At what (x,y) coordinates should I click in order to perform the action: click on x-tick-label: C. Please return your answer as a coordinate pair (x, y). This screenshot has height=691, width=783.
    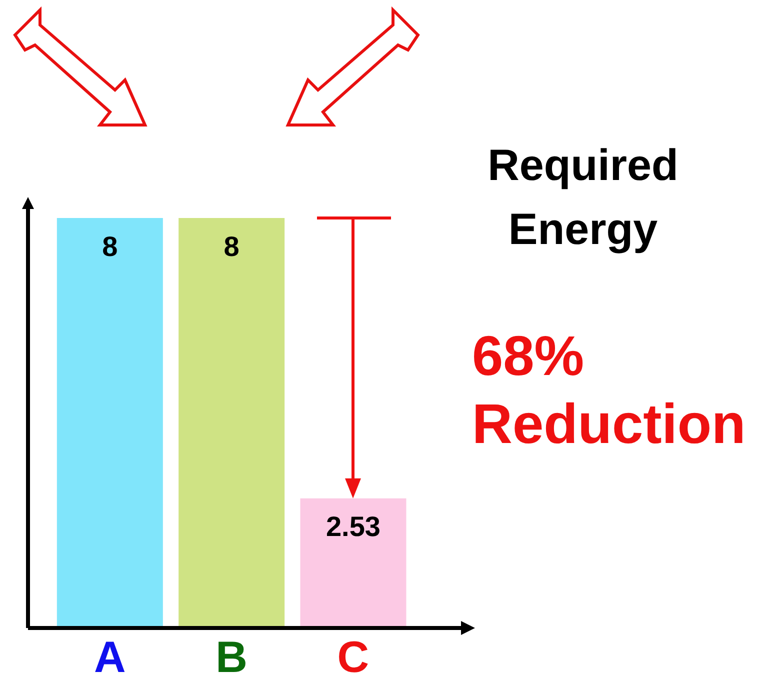
    Looking at the image, I should click on (353, 657).